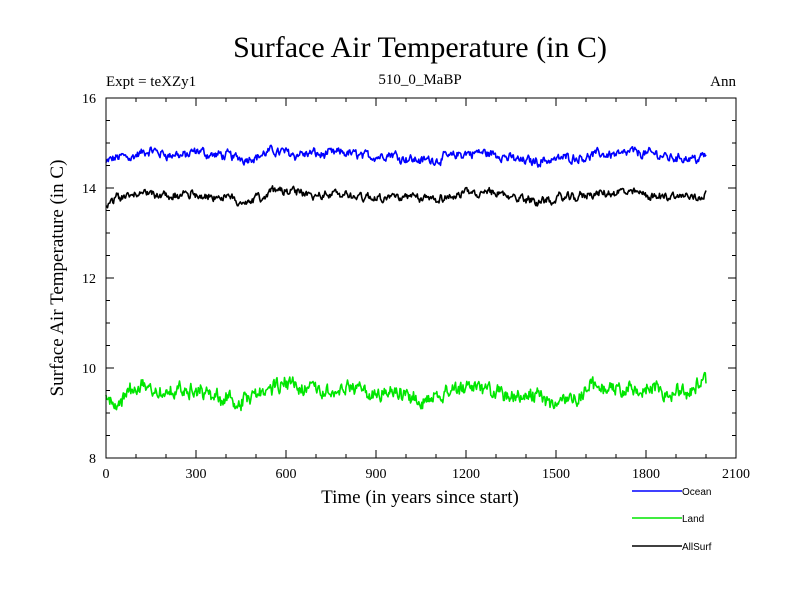 The width and height of the screenshot is (800, 600). What do you see at coordinates (106, 474) in the screenshot?
I see `x-tick-label: 0` at bounding box center [106, 474].